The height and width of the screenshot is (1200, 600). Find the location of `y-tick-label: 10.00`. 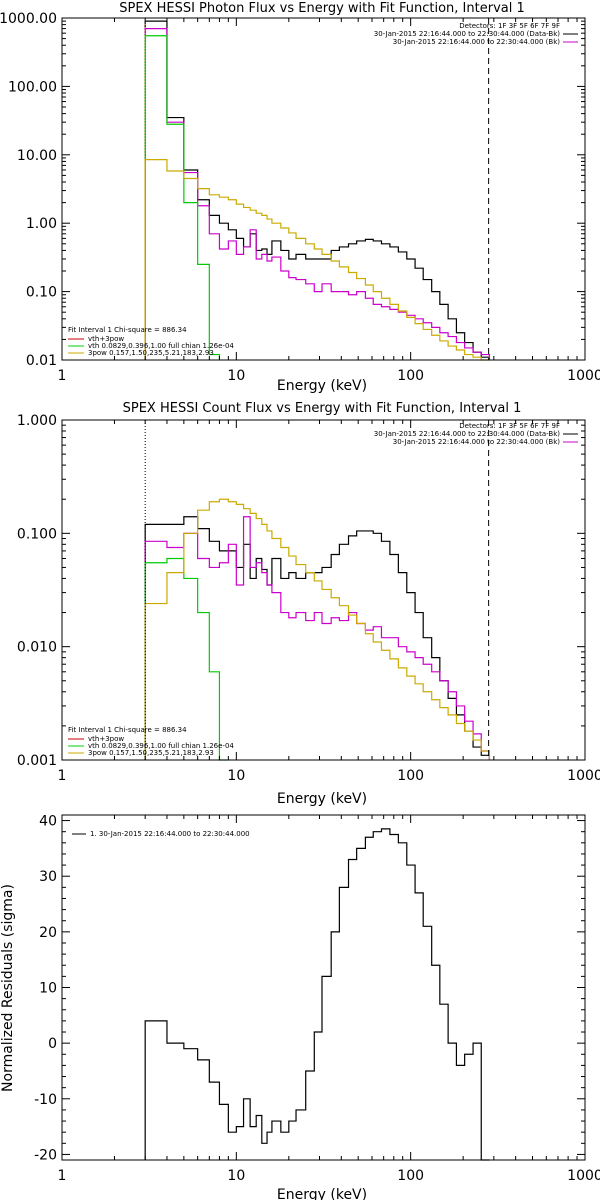

y-tick-label: 10.00 is located at coordinates (37, 156).